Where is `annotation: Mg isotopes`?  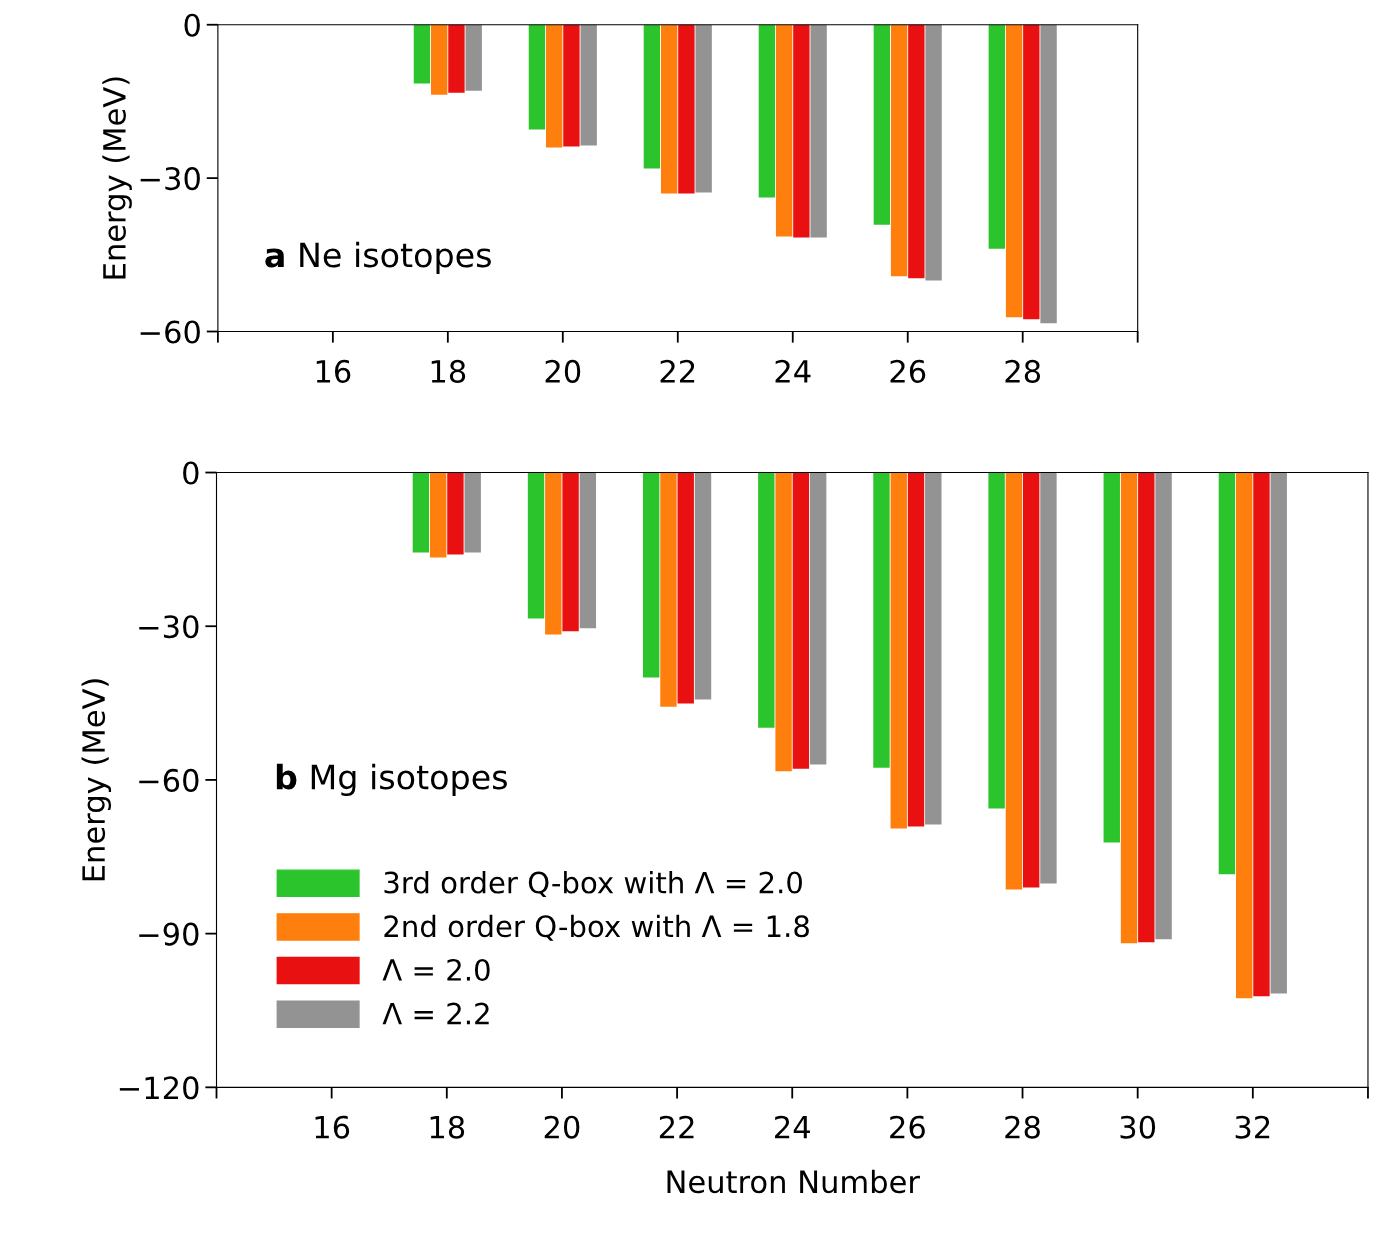 annotation: Mg isotopes is located at coordinates (409, 780).